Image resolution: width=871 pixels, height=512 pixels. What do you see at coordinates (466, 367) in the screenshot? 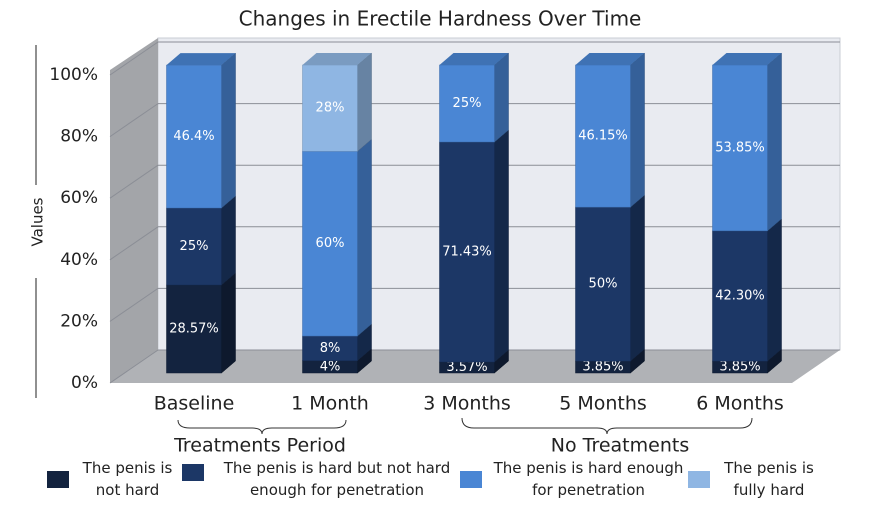
I see `value-label: 3.57%` at bounding box center [466, 367].